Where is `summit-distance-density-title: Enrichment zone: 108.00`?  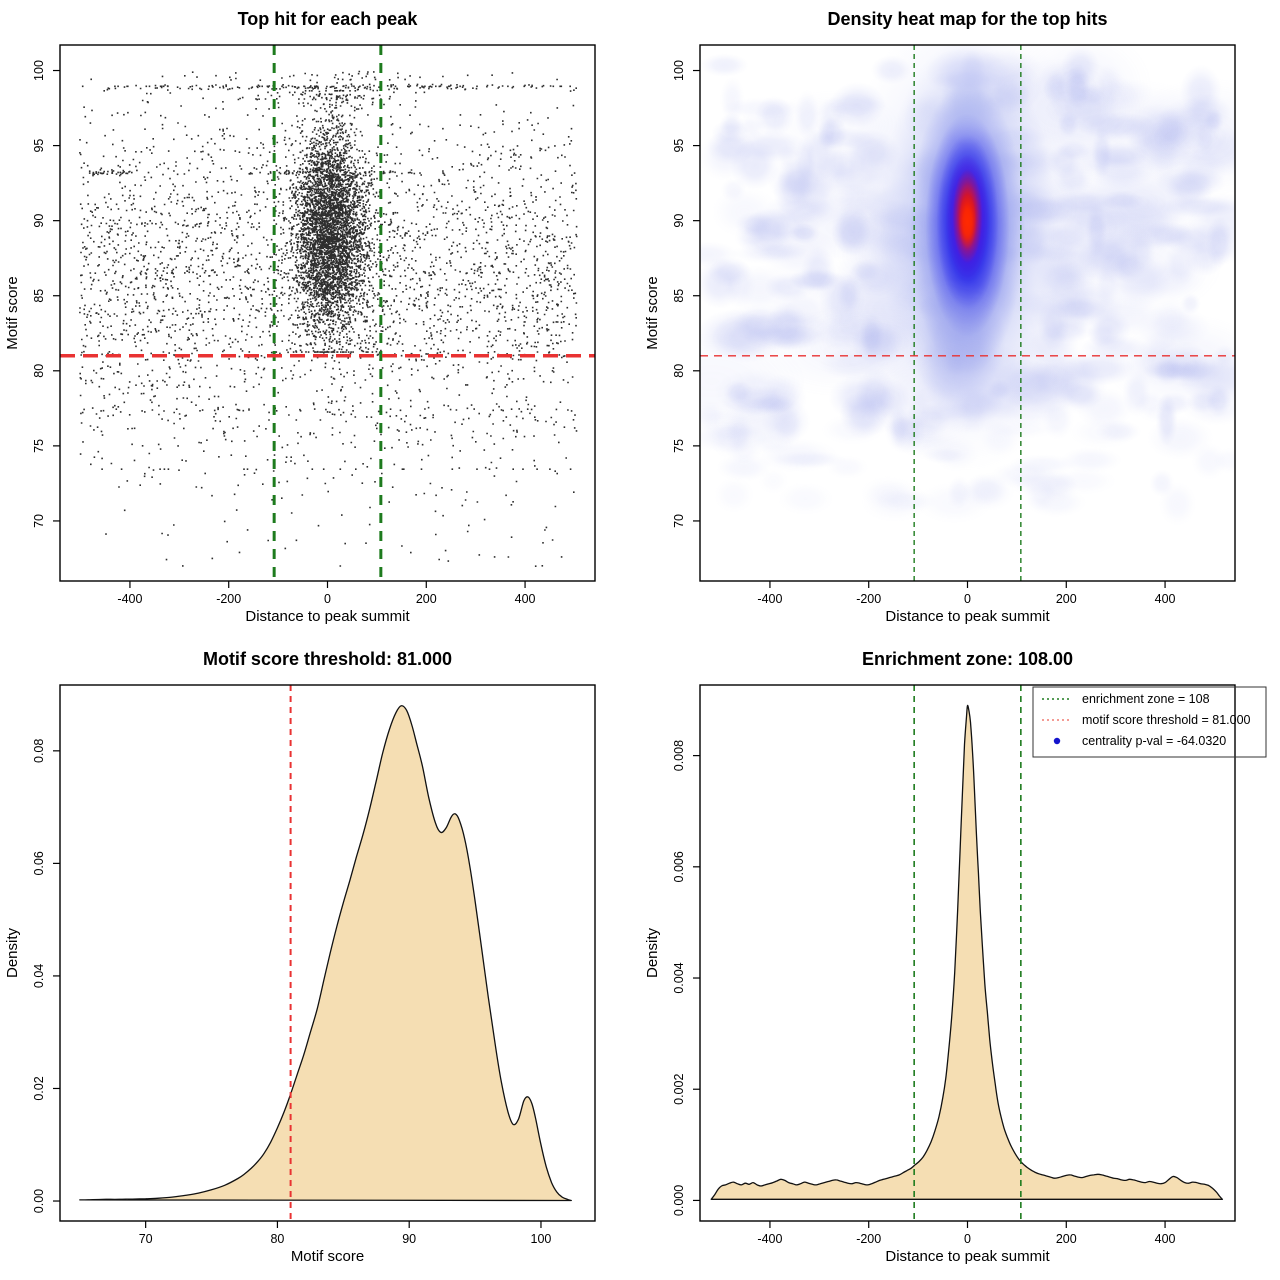
summit-distance-density-title: Enrichment zone: 108.00 is located at coordinates (967, 659).